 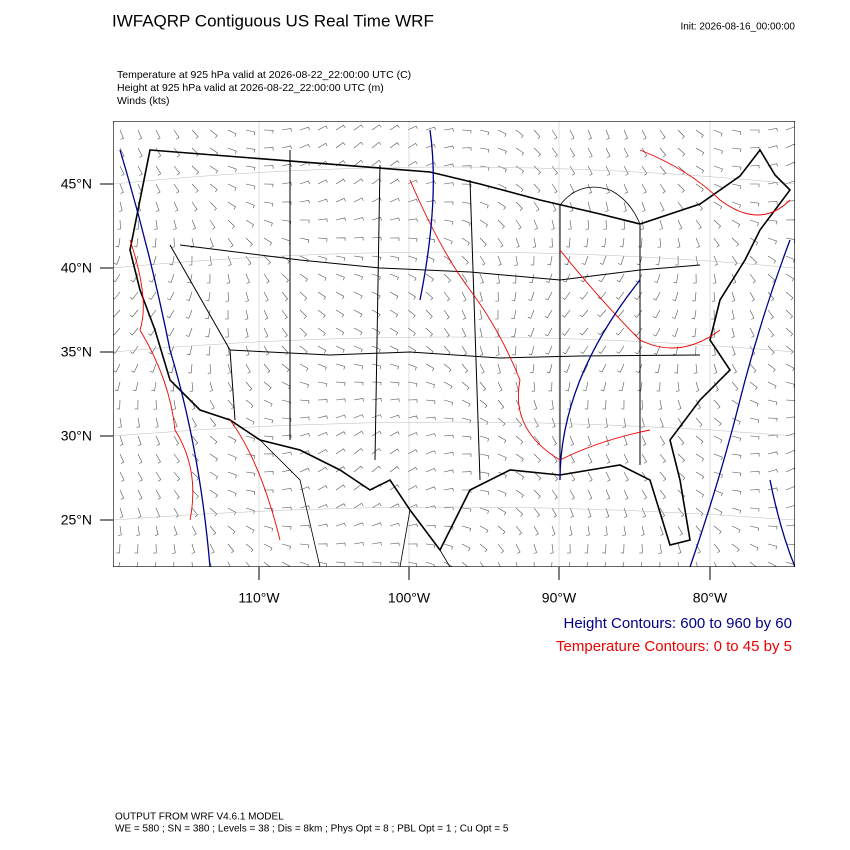 I want to click on init-time: Init: 2026-08-16_00:00:00, so click(x=737, y=27).